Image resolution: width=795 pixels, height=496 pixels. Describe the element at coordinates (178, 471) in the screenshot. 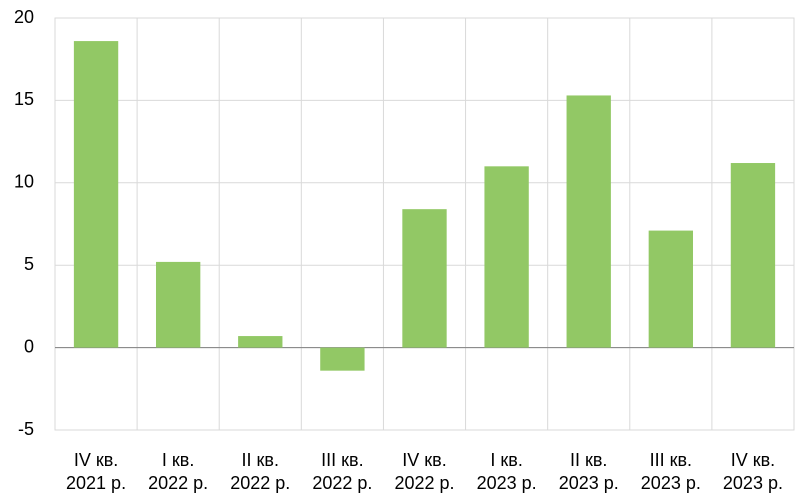

I see `x-tick-label: I кв. 2022 р.` at that location.